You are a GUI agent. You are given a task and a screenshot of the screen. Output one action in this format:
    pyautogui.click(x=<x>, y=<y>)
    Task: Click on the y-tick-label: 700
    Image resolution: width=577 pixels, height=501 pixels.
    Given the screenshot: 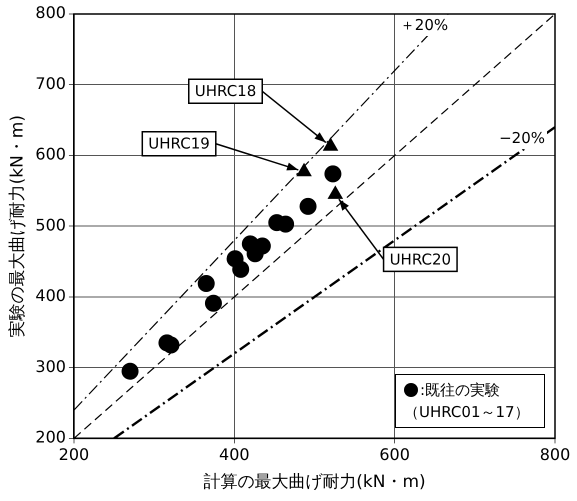 What is the action you would take?
    pyautogui.click(x=50, y=83)
    